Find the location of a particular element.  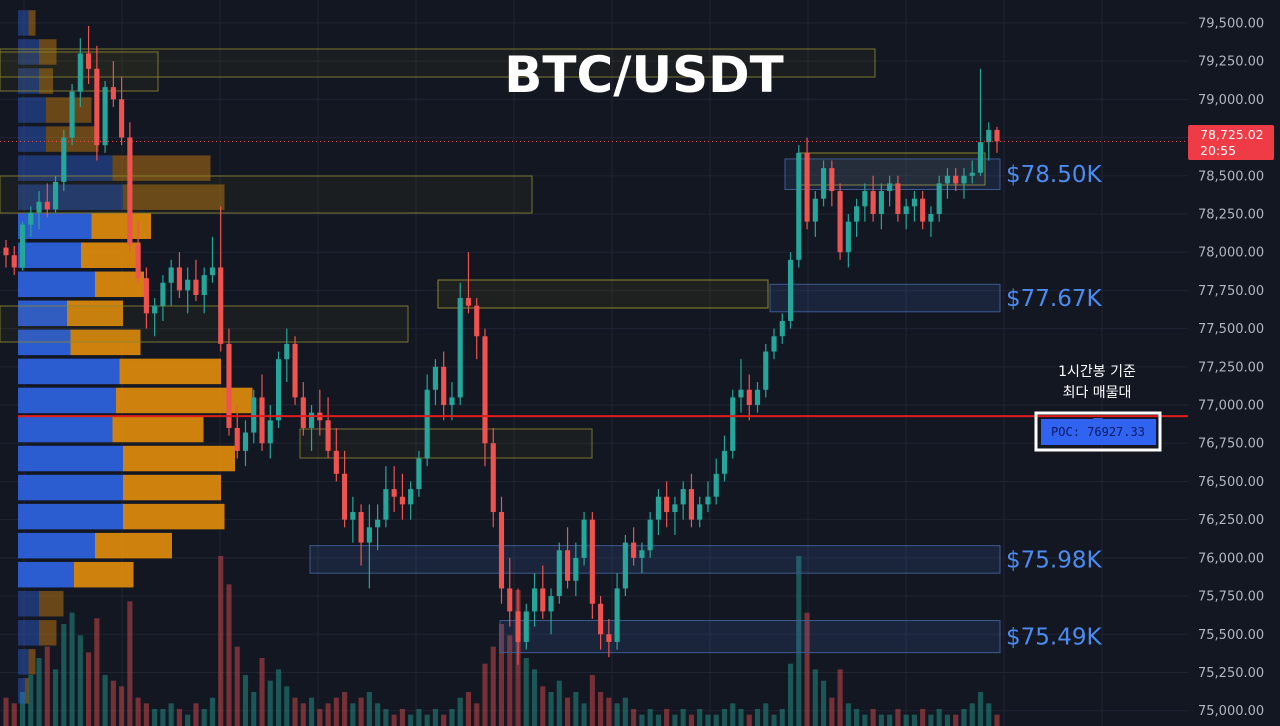

poc-note-line1: 1시간봉 기준 is located at coordinates (1097, 372).